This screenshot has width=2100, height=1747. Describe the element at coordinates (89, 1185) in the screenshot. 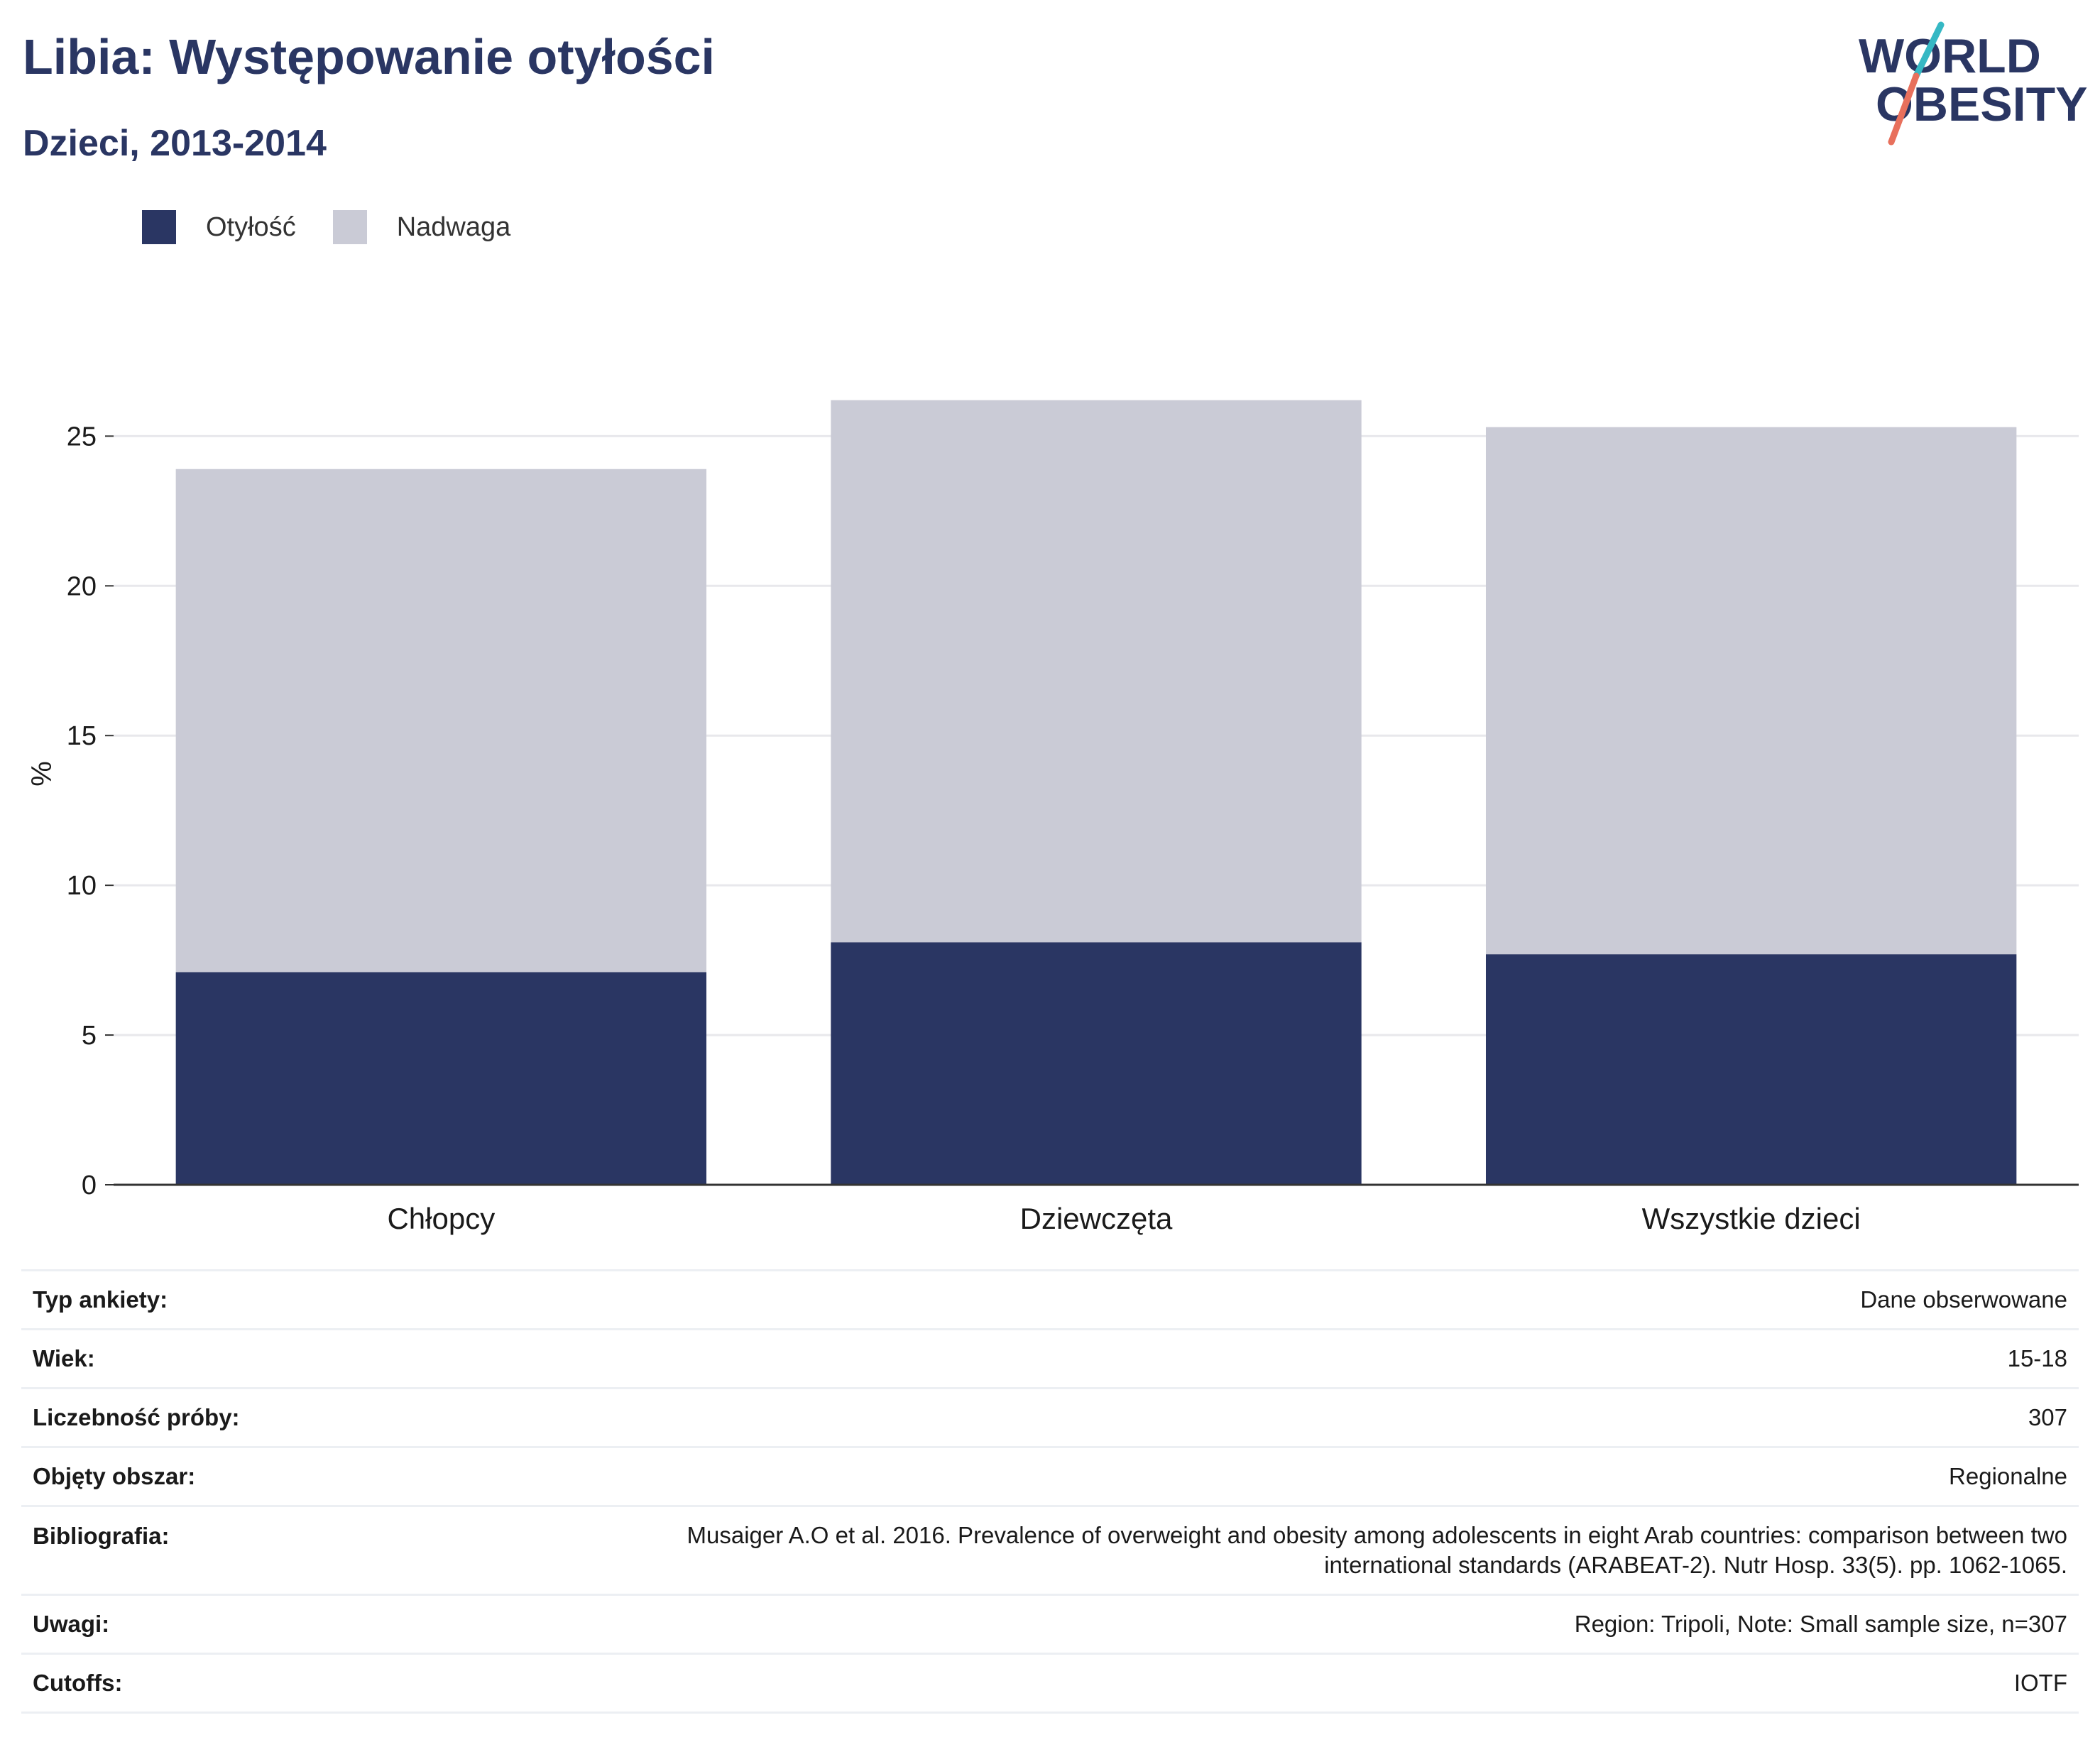

I see `y-tick-label: 0` at that location.